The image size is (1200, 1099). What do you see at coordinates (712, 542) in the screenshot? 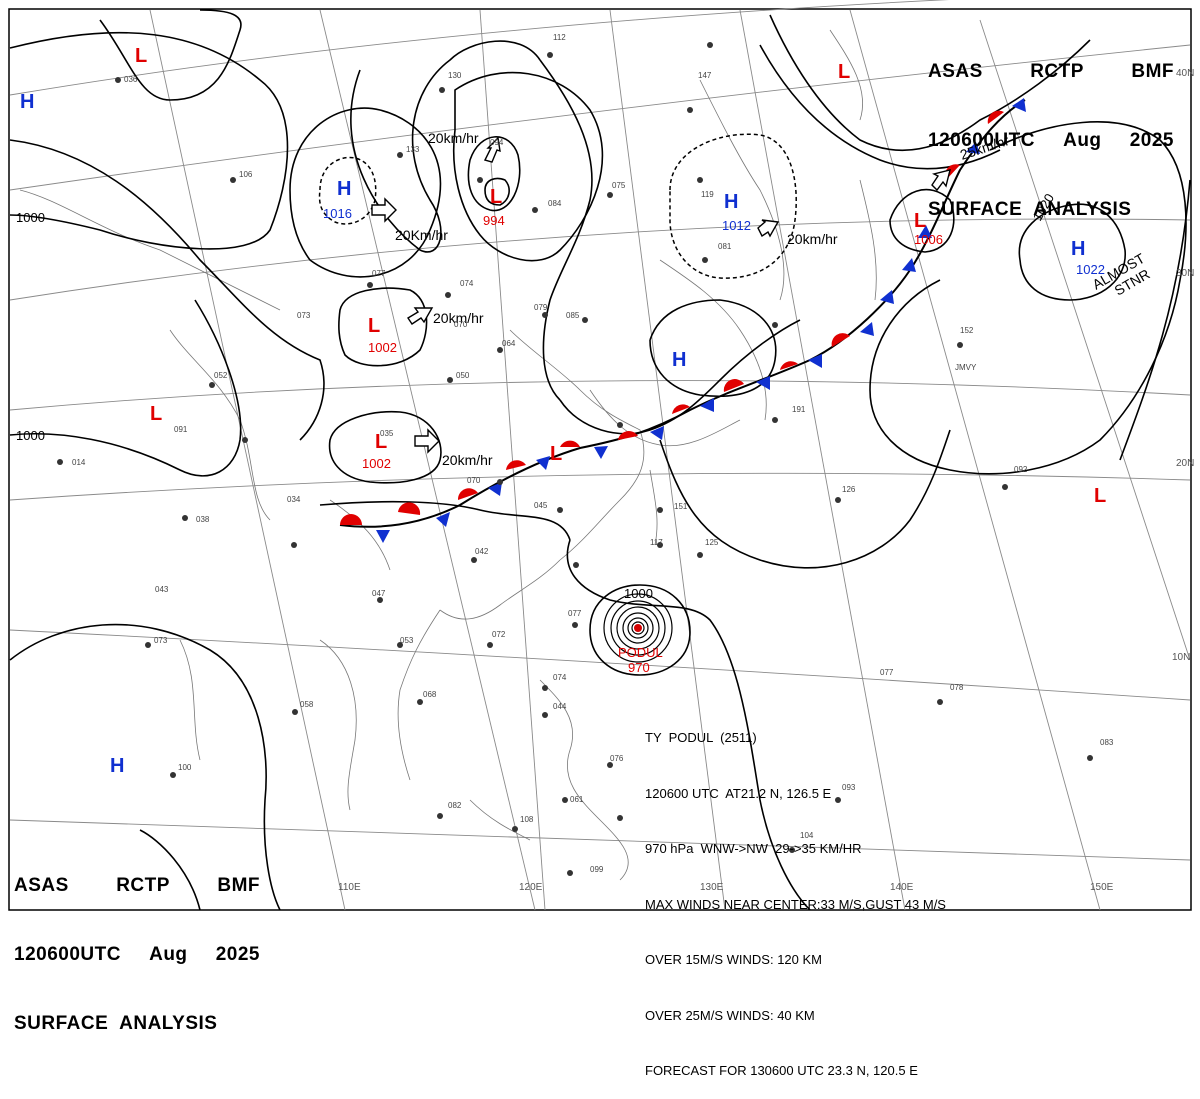
I see `station-pressure-value: 125` at bounding box center [712, 542].